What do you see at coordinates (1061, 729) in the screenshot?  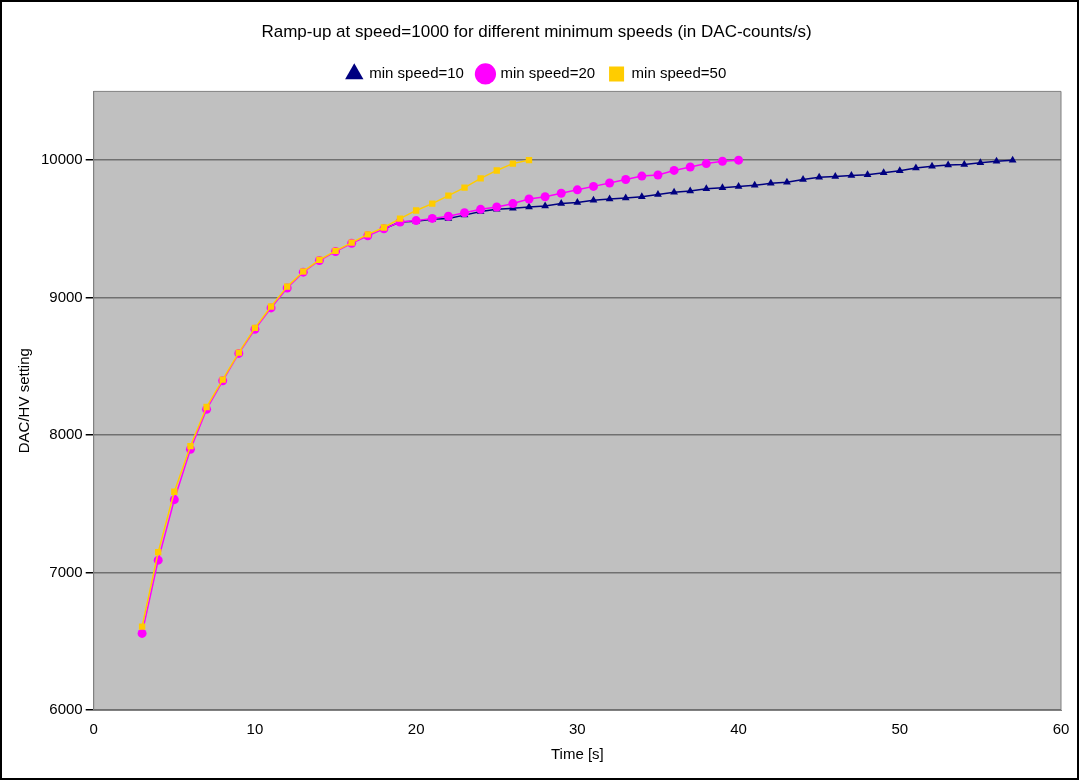 I see `x-tick-label: 60` at bounding box center [1061, 729].